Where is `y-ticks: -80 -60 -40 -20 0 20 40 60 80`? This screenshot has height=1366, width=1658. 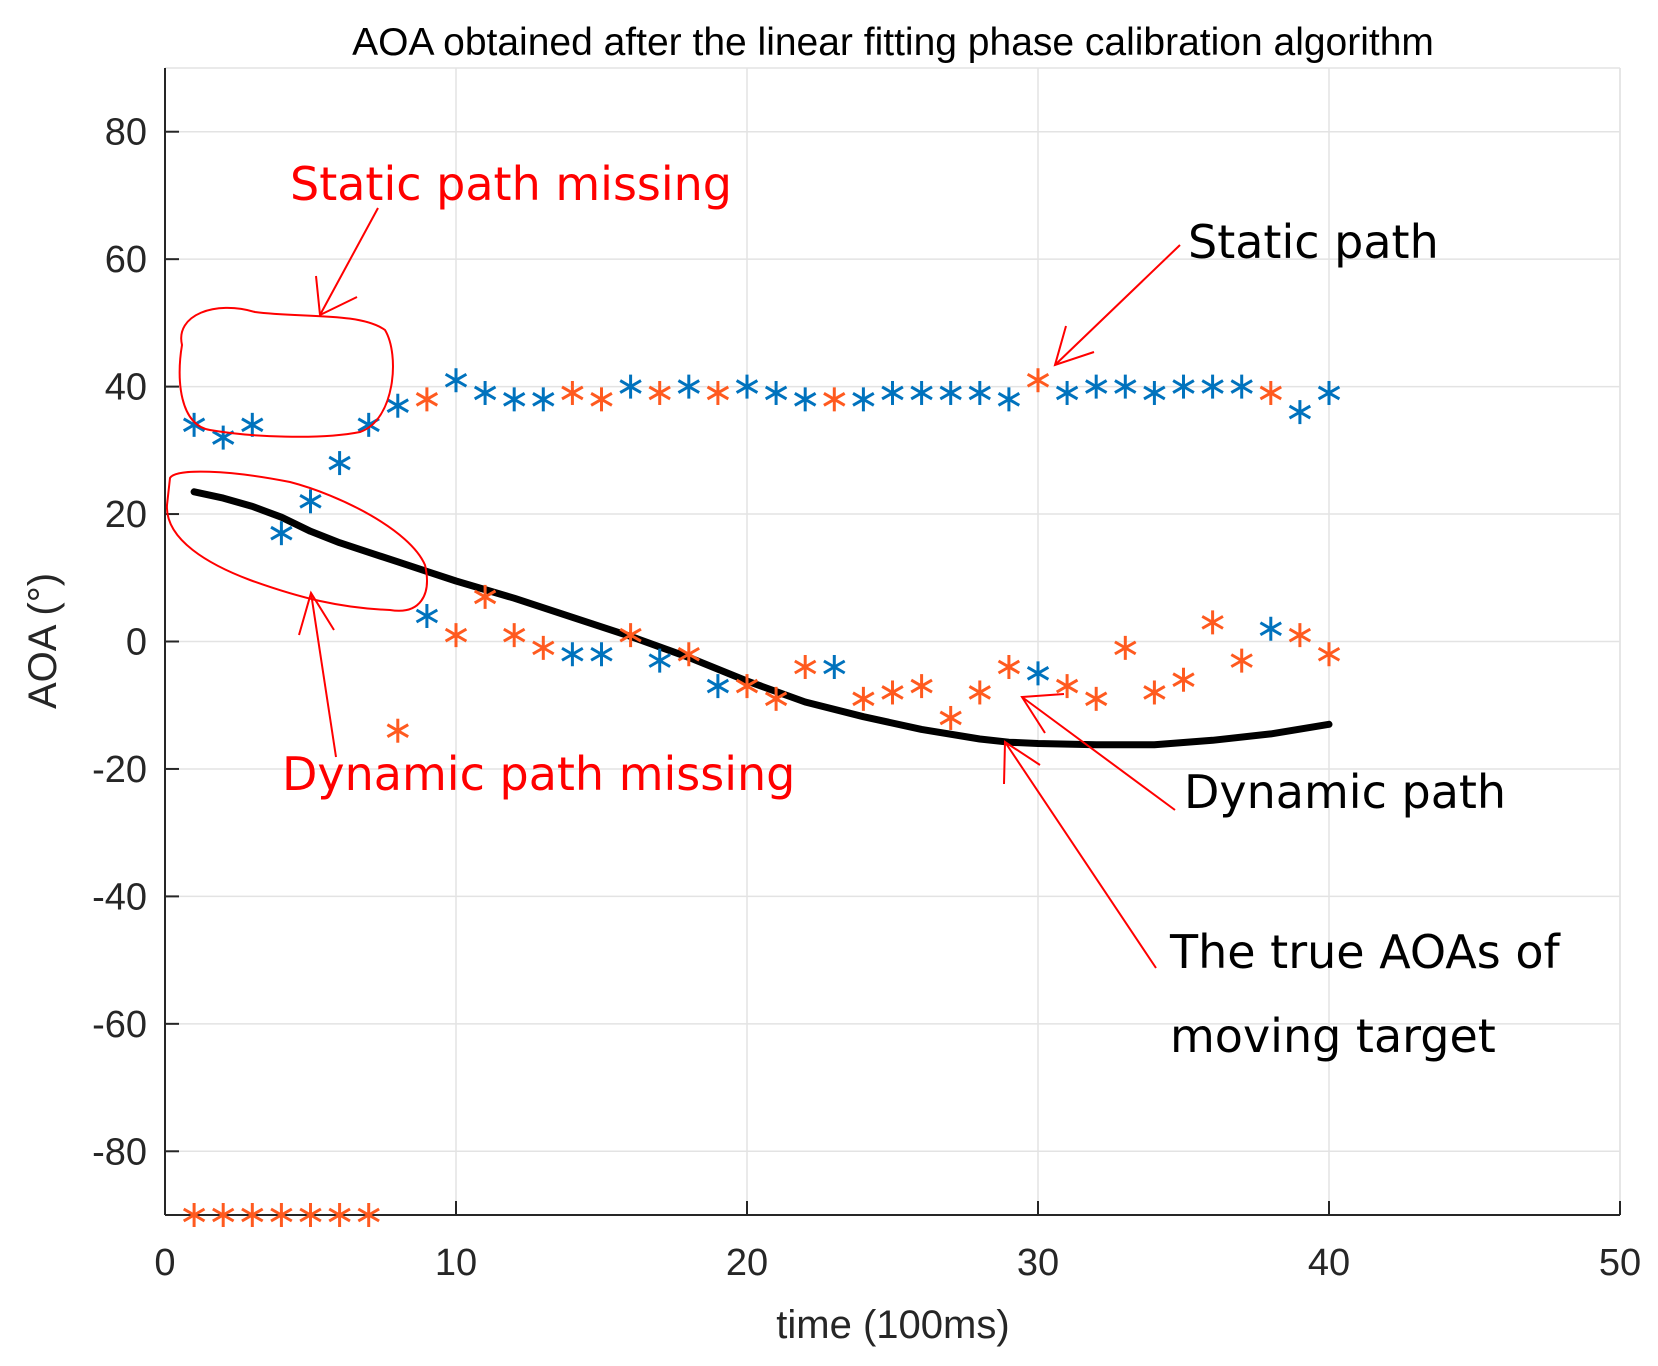
y-ticks: -80 -60 -40 -20 0 20 40 60 80 is located at coordinates (135, 642).